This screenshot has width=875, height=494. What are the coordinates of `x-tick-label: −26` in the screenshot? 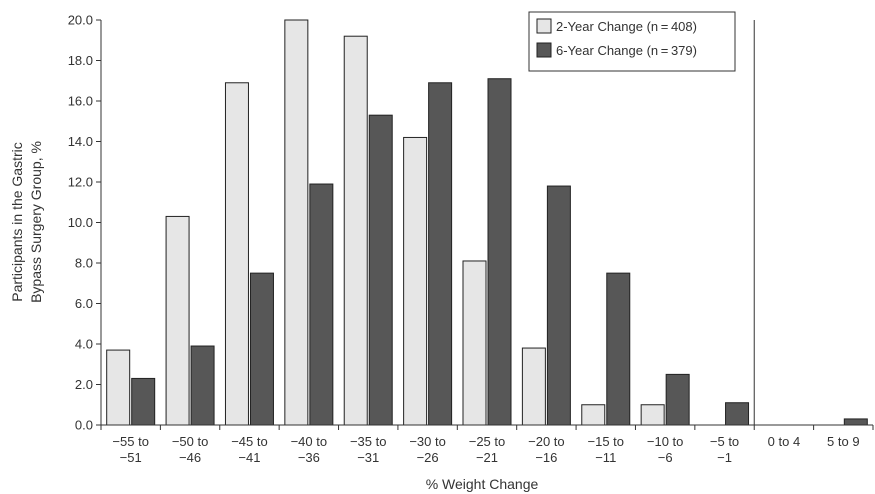 It's located at (428, 457).